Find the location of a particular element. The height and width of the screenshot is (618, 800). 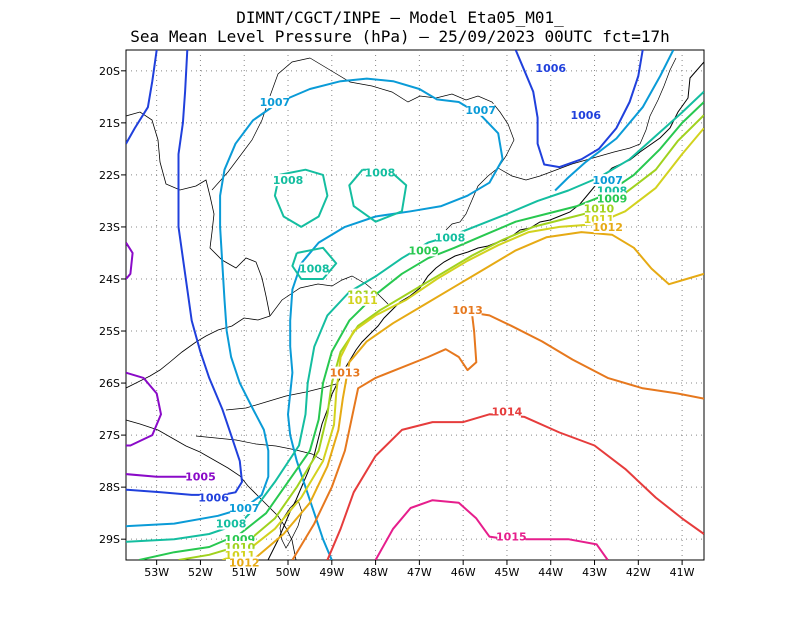

y-tick-label: 22S is located at coordinates (109, 175).